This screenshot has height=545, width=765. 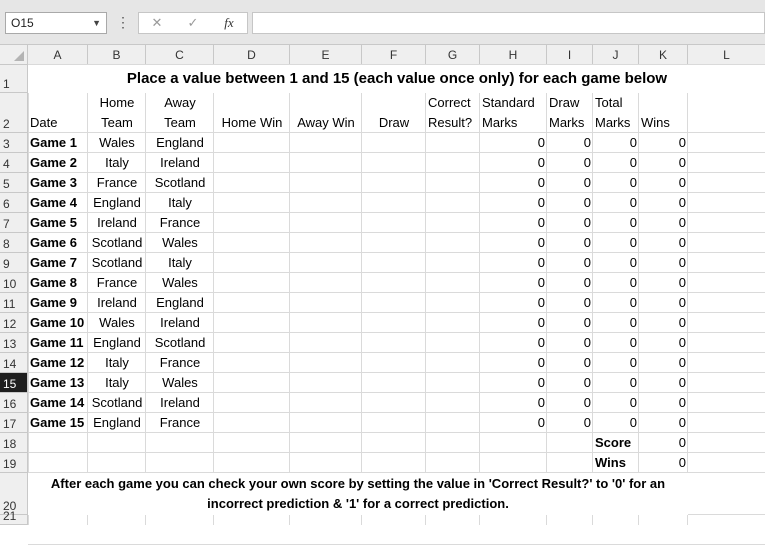 I want to click on column-header-g: G, so click(x=453, y=55).